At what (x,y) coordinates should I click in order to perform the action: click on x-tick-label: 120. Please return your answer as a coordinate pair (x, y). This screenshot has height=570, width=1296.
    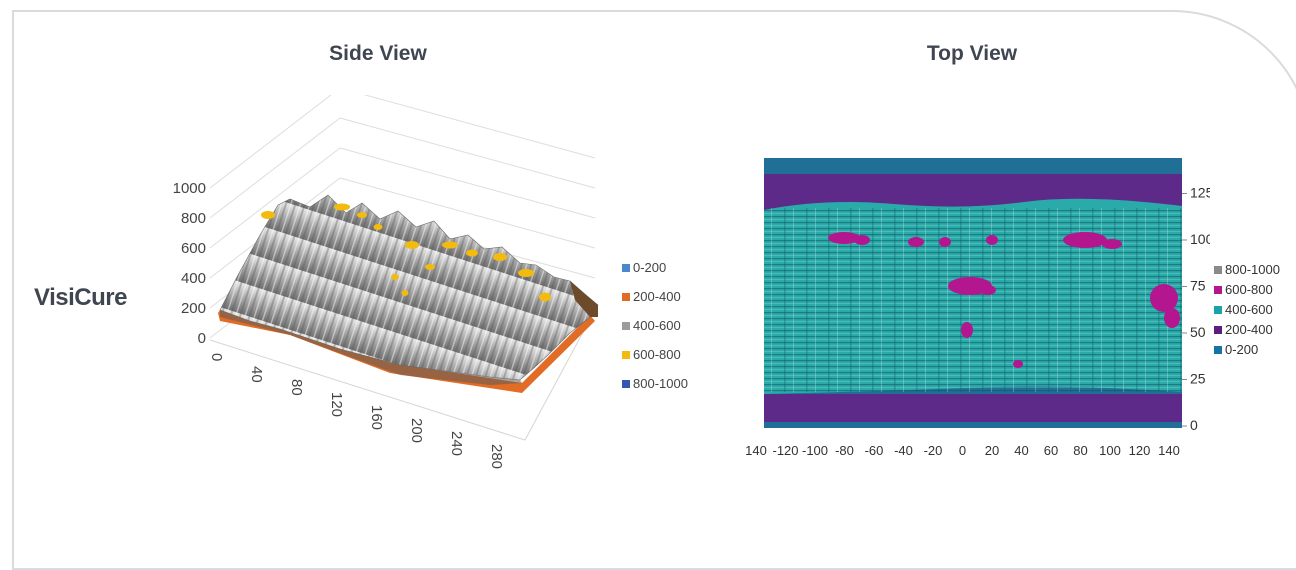
    Looking at the image, I should click on (1140, 450).